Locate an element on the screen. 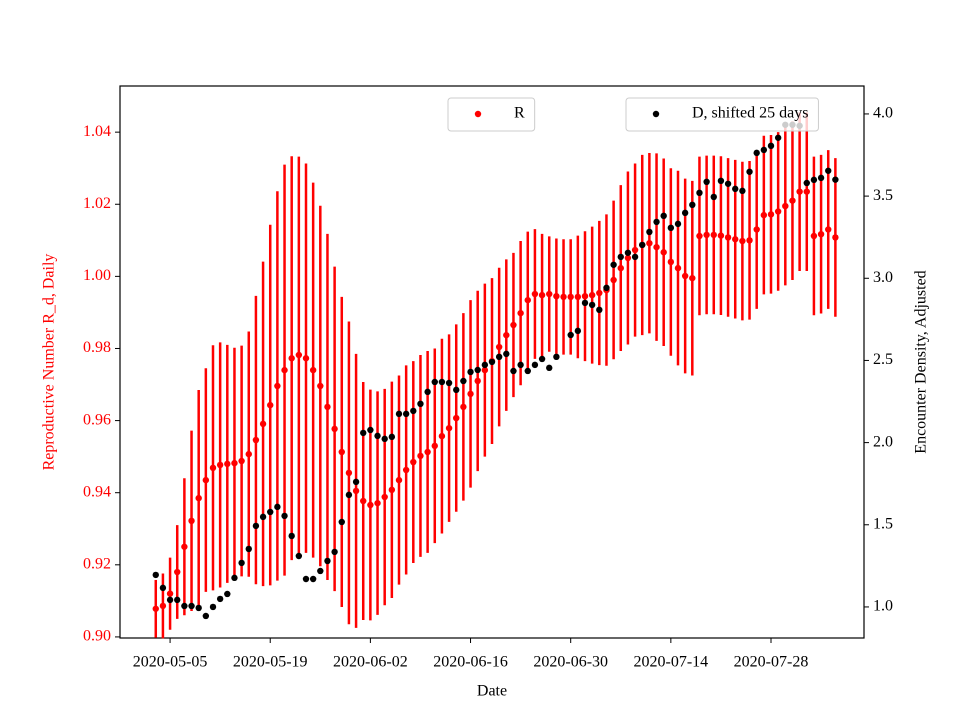  legend-marker is located at coordinates (478, 114).